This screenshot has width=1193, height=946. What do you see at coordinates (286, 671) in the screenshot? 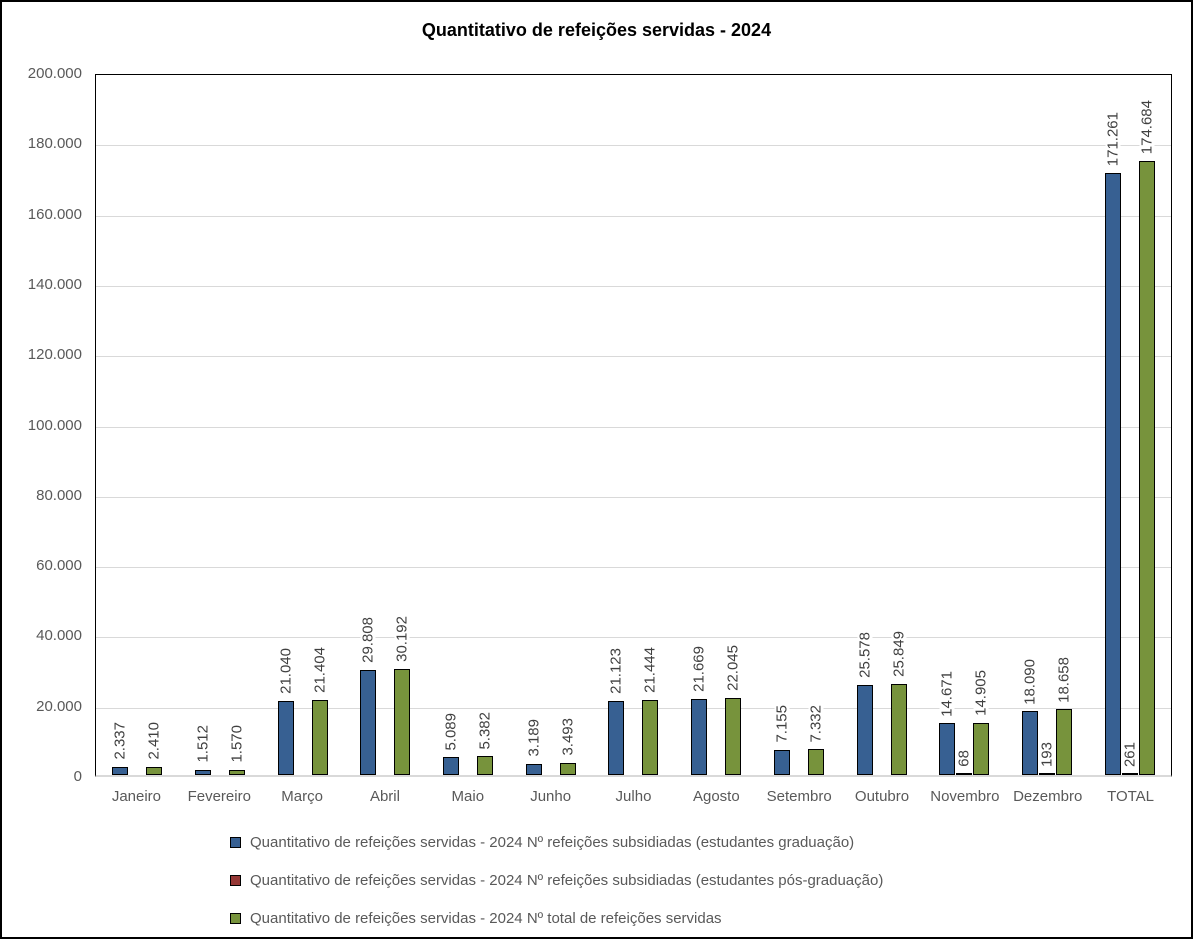
I see `bar-value-label: 21.040` at bounding box center [286, 671].